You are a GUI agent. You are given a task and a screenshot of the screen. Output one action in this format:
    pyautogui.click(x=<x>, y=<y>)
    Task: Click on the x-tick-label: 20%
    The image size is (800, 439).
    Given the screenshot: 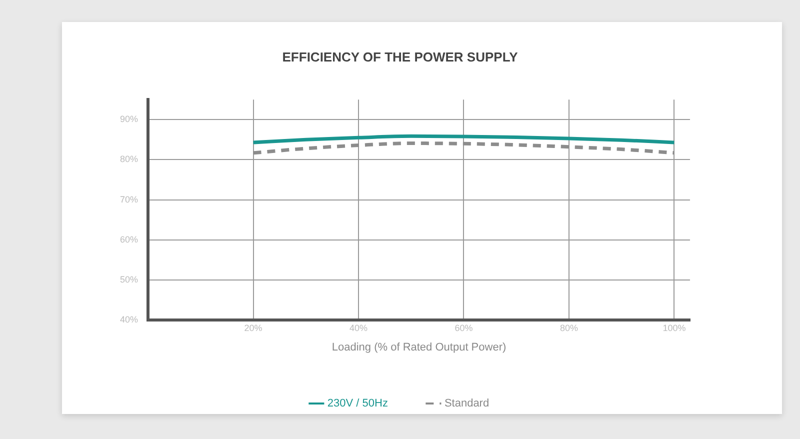 What is the action you would take?
    pyautogui.click(x=253, y=327)
    